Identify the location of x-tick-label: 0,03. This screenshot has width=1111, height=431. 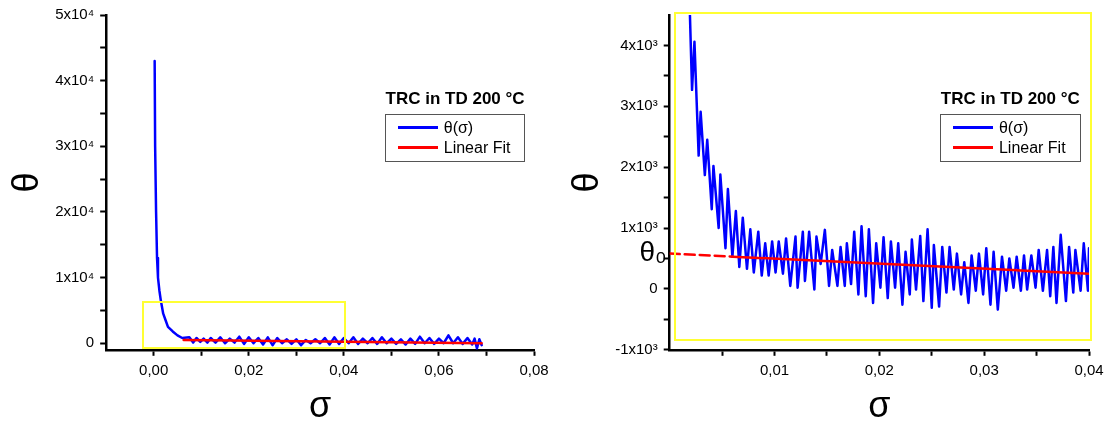
(984, 369).